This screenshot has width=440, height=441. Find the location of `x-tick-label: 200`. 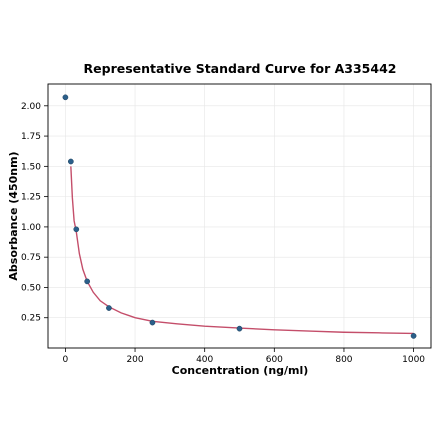

x-tick-label: 200 is located at coordinates (134, 360).